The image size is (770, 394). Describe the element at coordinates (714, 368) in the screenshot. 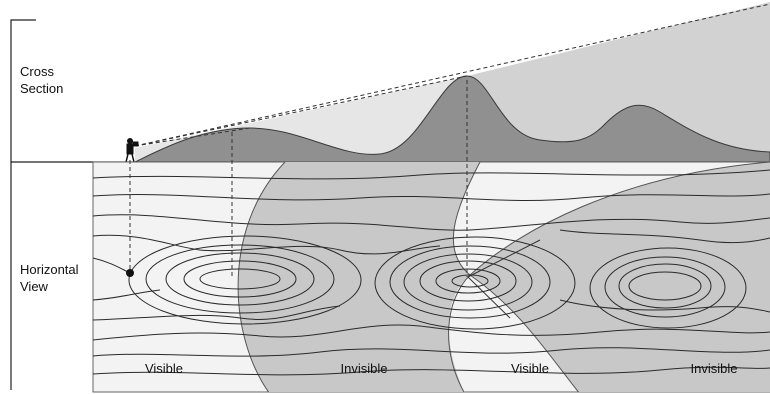

I see `zone-label-invisible-2: Invisible` at that location.